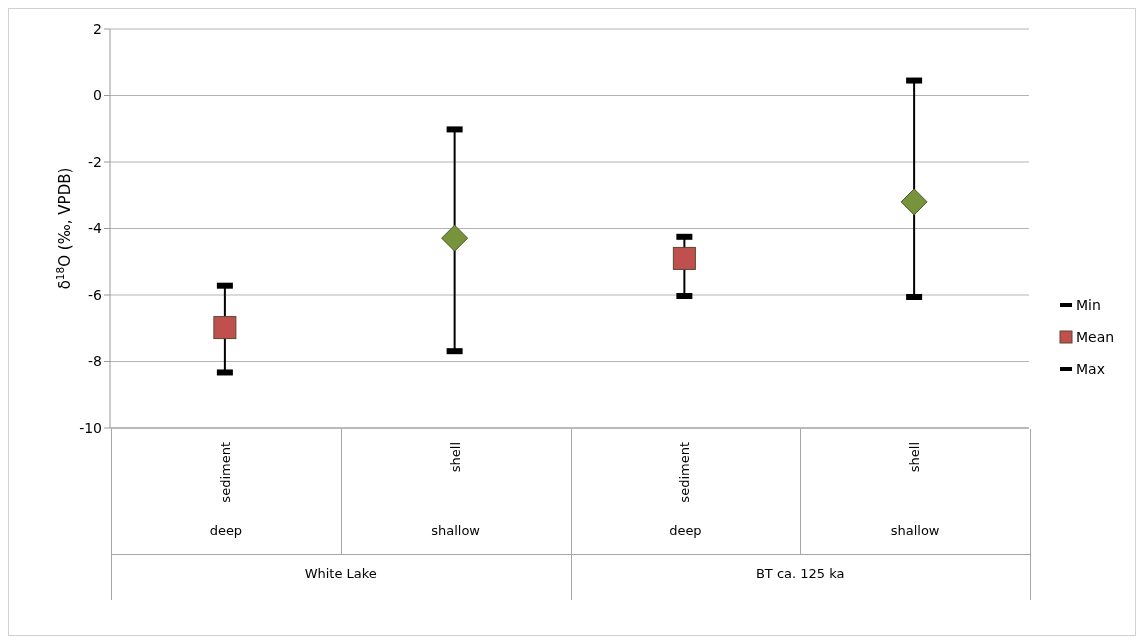 This screenshot has height=644, width=1144. What do you see at coordinates (97, 95) in the screenshot?
I see `y-tick-label: 0` at bounding box center [97, 95].